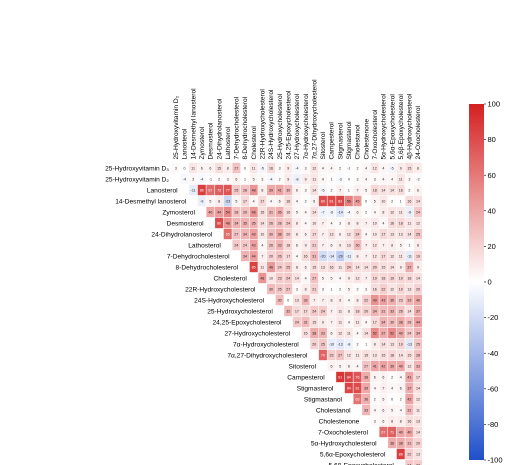 The image size is (505, 465). I want to click on cell-value: 22, so click(409, 454).